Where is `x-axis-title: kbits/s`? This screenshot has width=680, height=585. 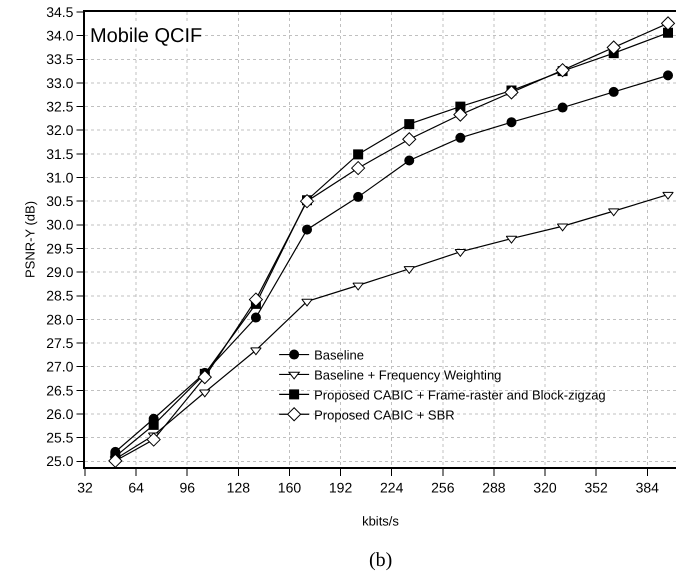 x-axis-title: kbits/s is located at coordinates (381, 521).